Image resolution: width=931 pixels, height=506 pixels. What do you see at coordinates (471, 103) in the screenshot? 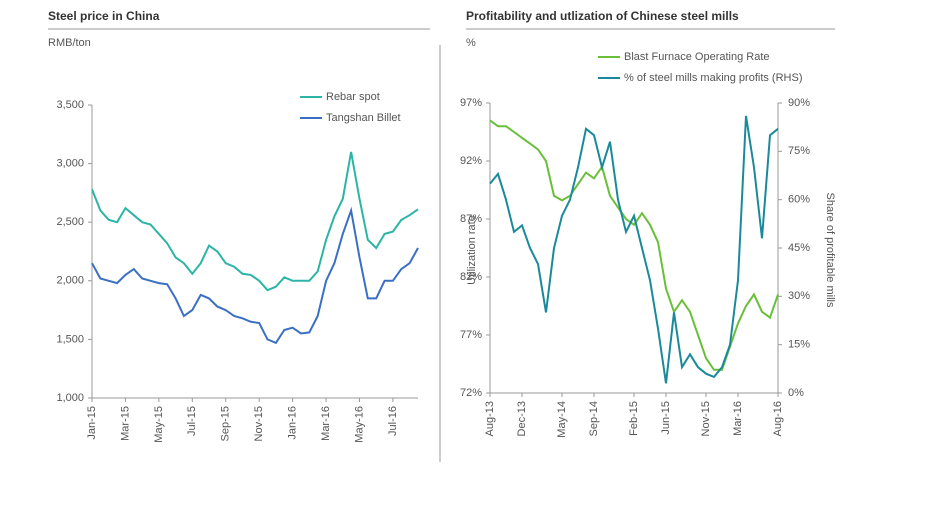
I see `y-tick-label: 97%` at bounding box center [471, 103].